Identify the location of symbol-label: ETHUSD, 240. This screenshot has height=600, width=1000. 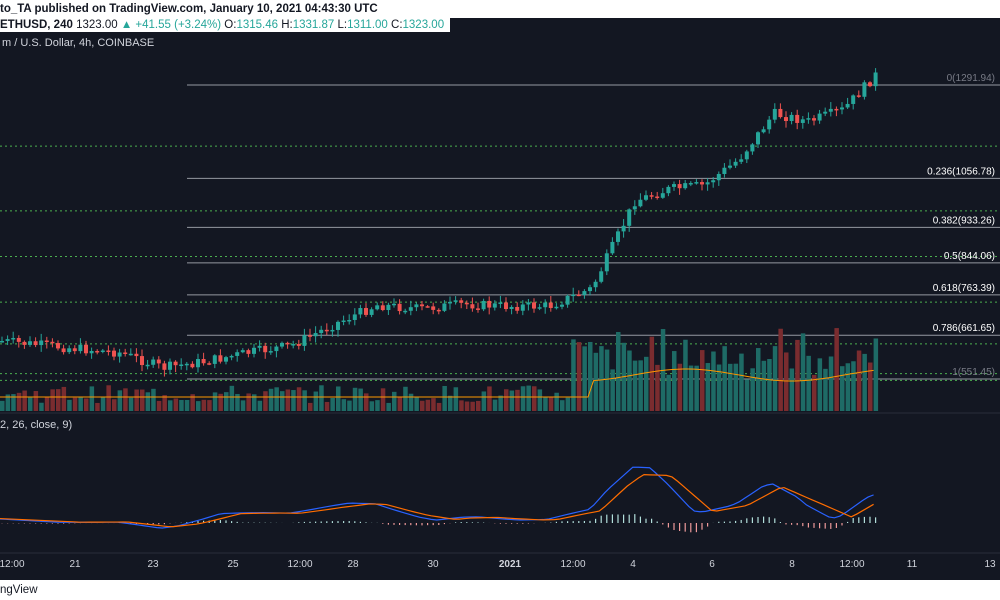
(36, 25).